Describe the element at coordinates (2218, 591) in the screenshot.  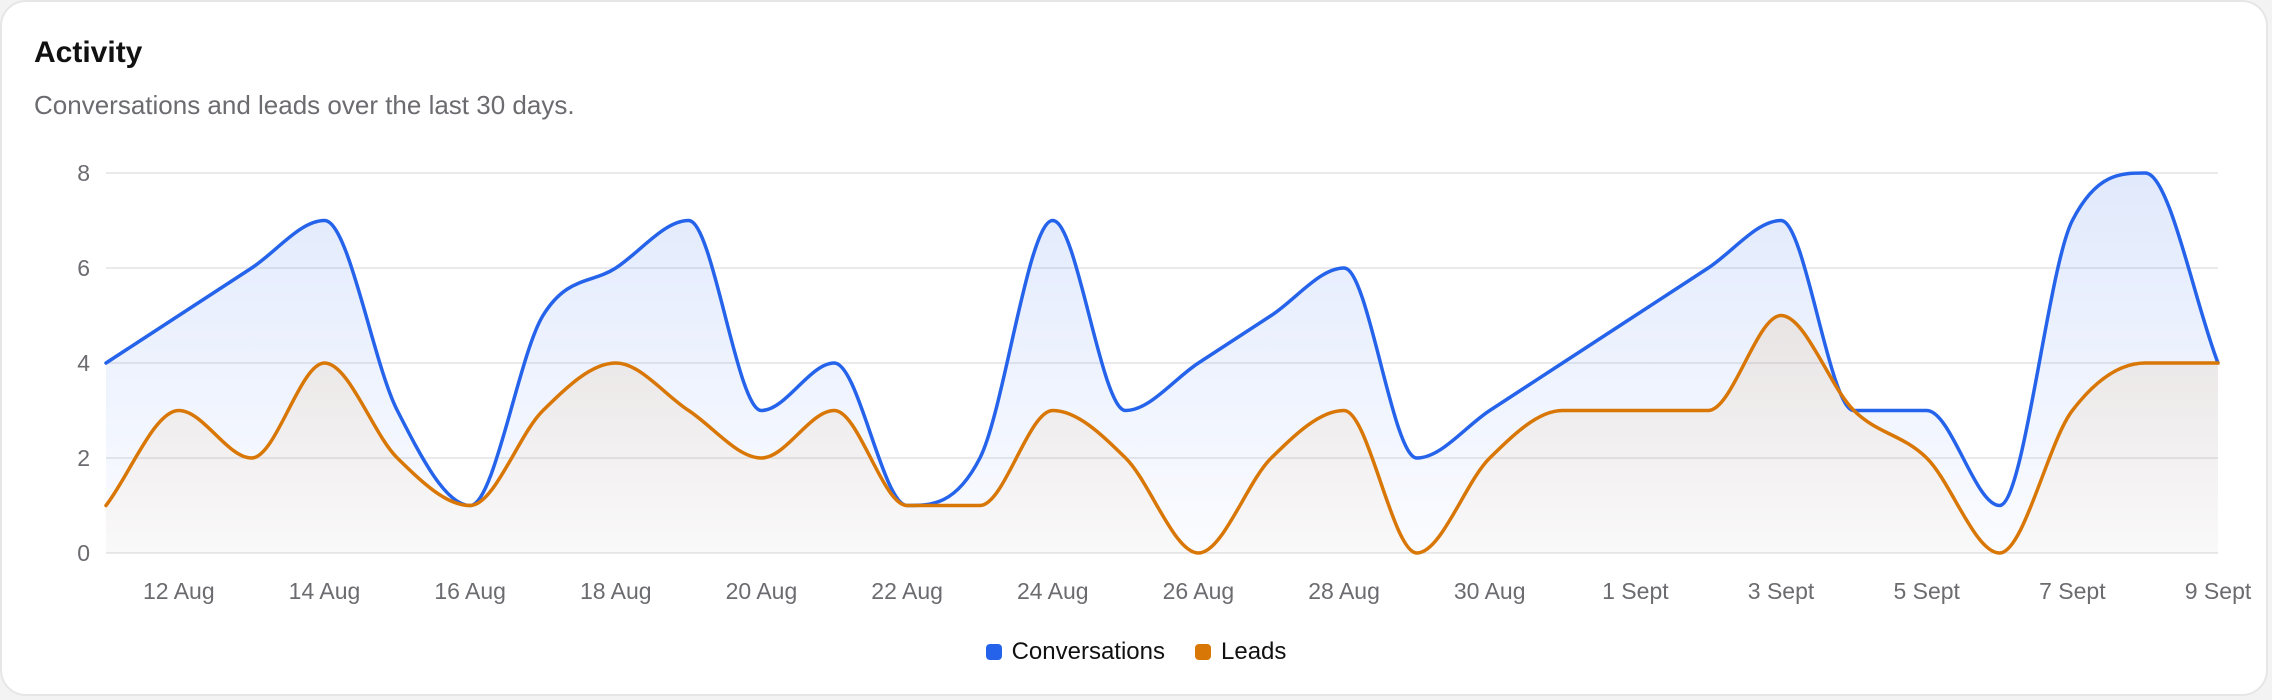
I see `x-tick-label: 9 Sept` at that location.